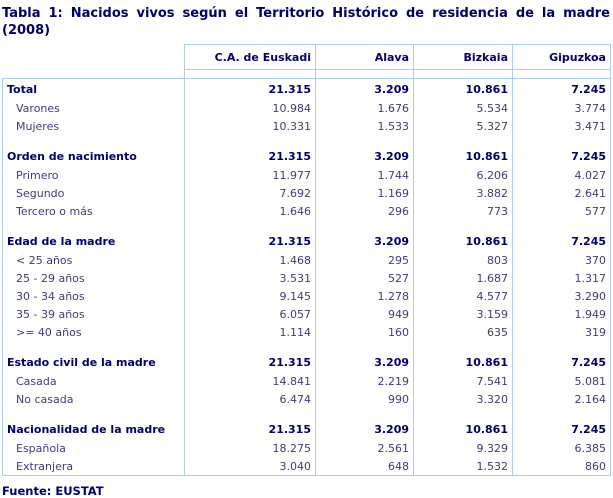 The image size is (613, 498). I want to click on table-row: Primero 11.977 1.744 6.206 4.027, so click(306, 175).